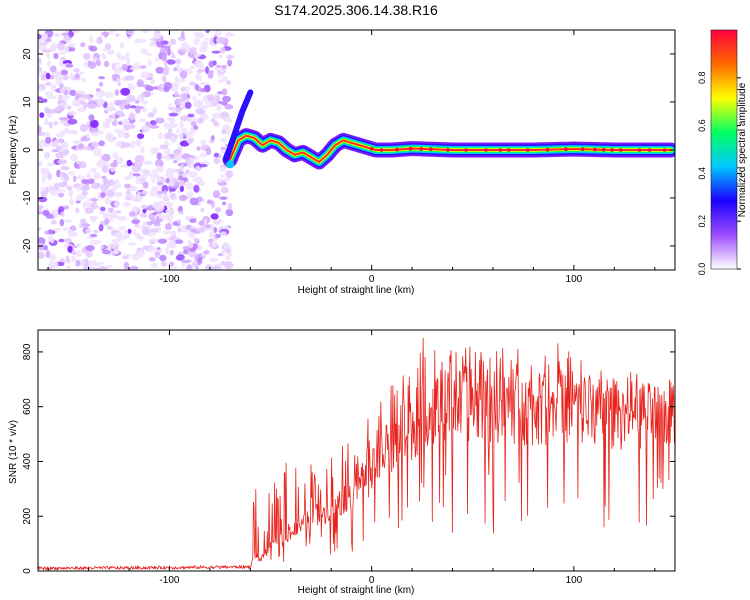 Image resolution: width=750 pixels, height=600 pixels. I want to click on y-tick-label: 0, so click(27, 150).